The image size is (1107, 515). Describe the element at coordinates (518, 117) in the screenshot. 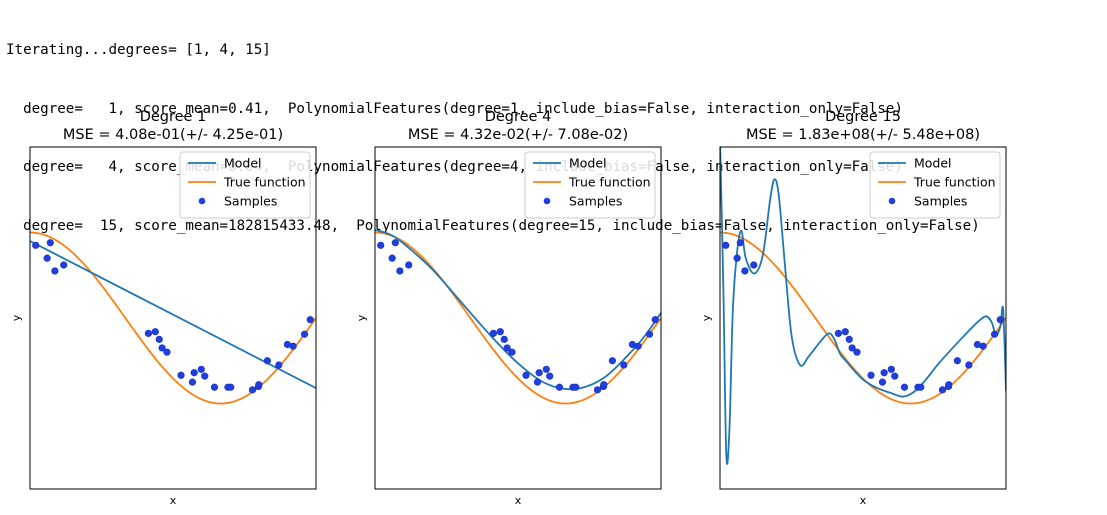

I see `chart-title: Degree 4` at that location.